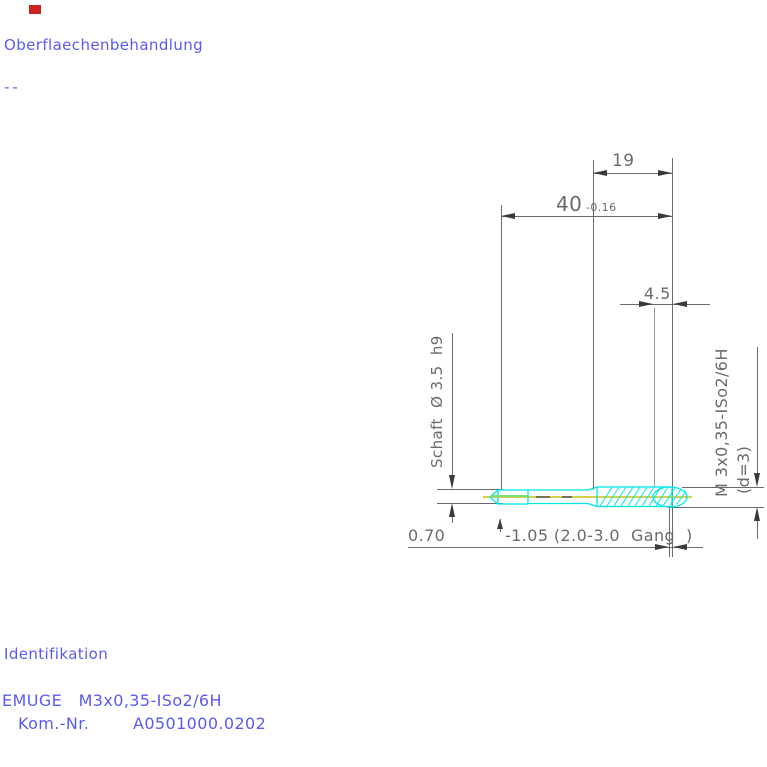 Image resolution: width=767 pixels, height=767 pixels. I want to click on arrow-thread-dia-bottom, so click(757, 514).